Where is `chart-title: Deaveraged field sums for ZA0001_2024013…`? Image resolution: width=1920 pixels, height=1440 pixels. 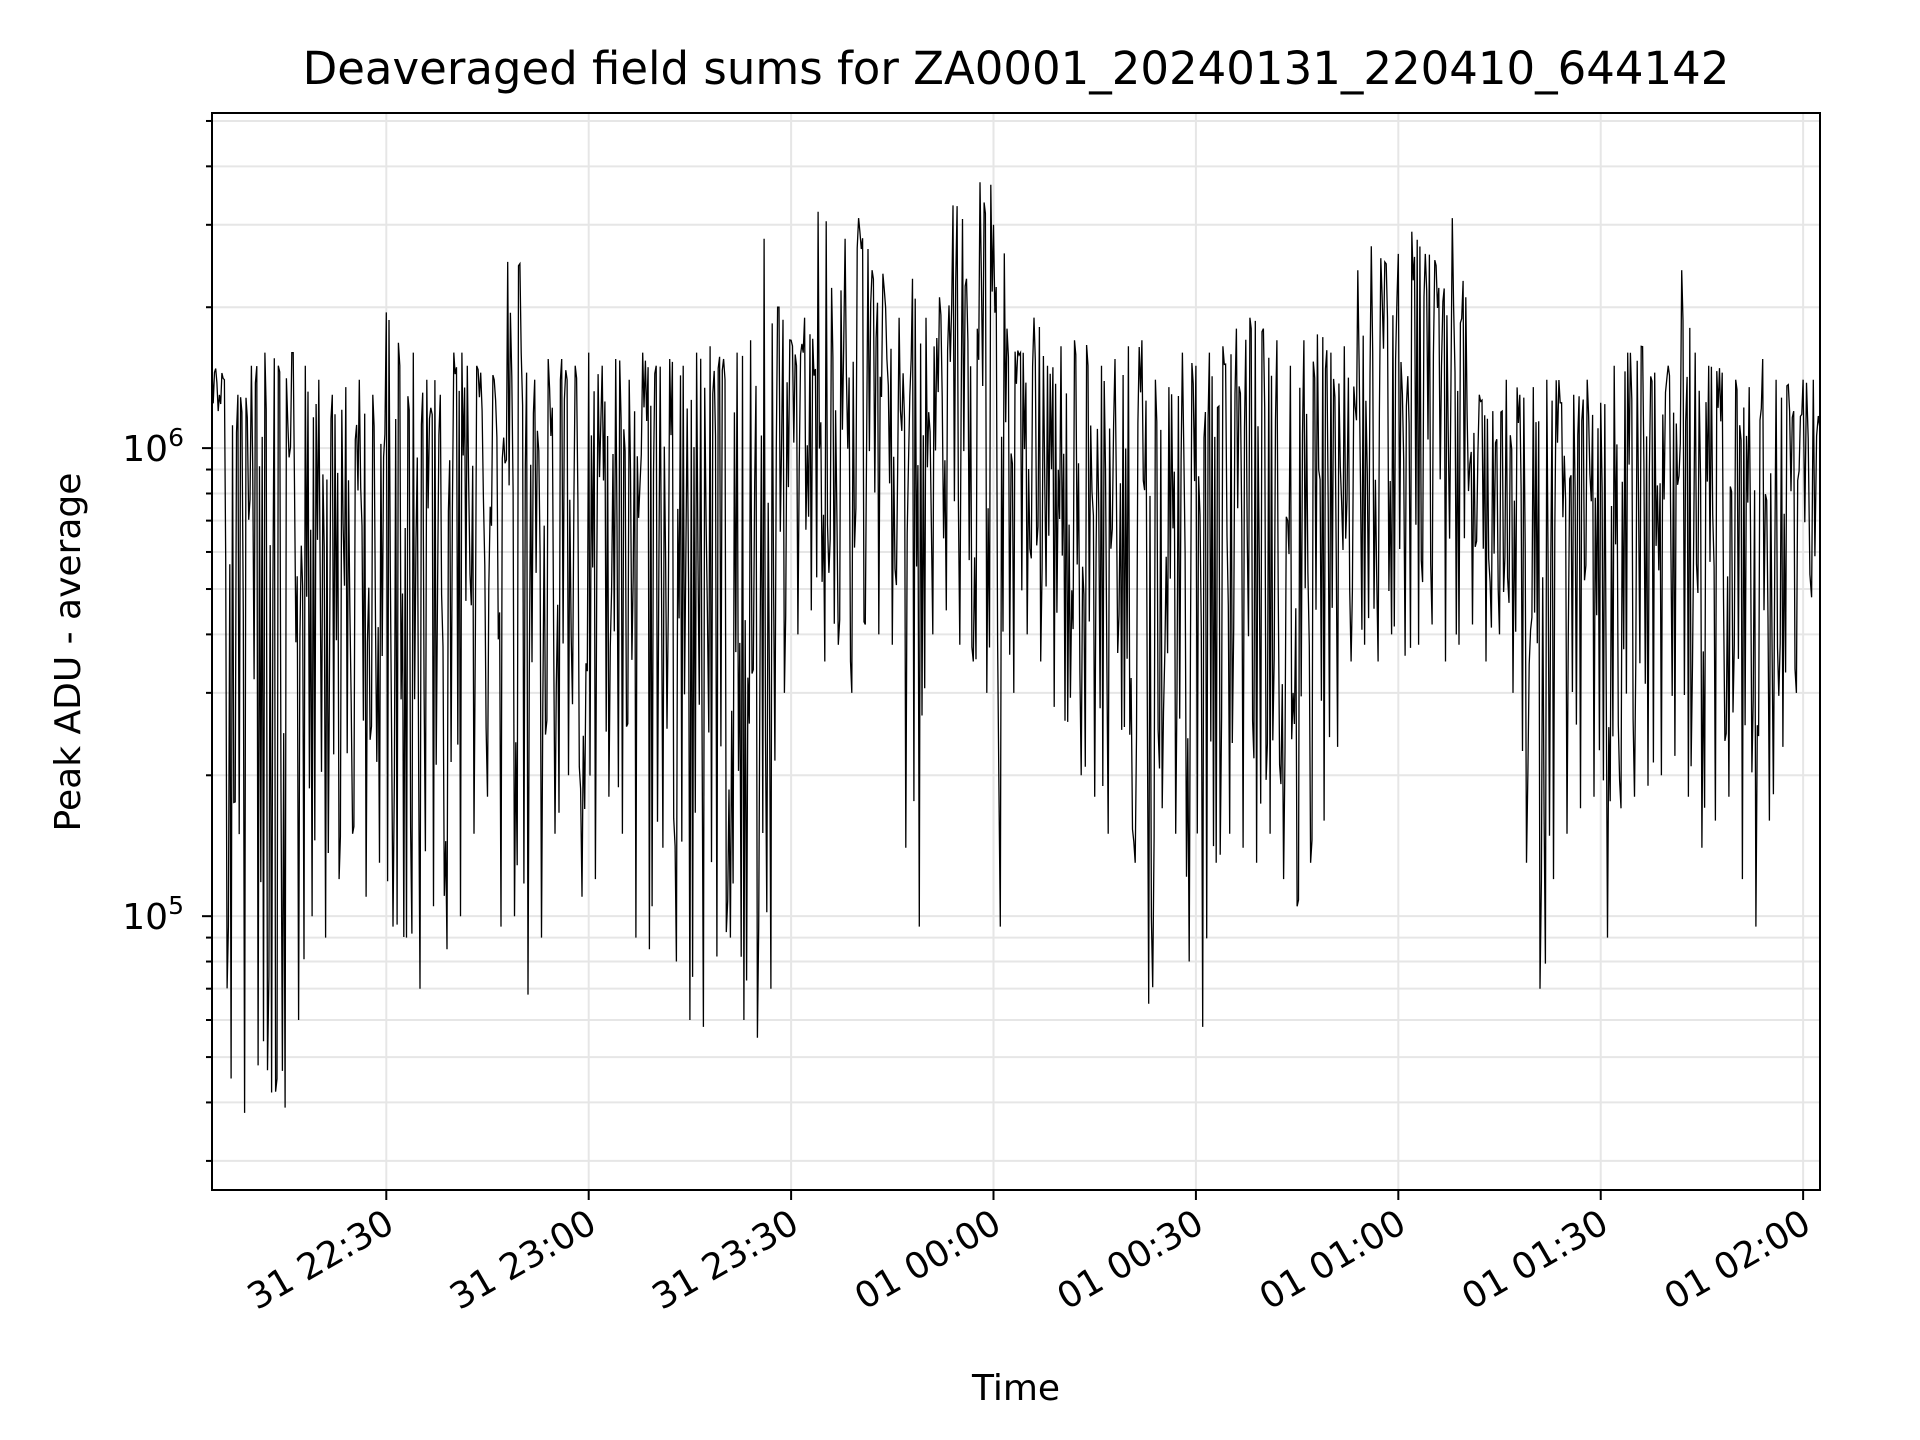
chart-title: Deaveraged field sums for ZA0001_2024013… is located at coordinates (1016, 68).